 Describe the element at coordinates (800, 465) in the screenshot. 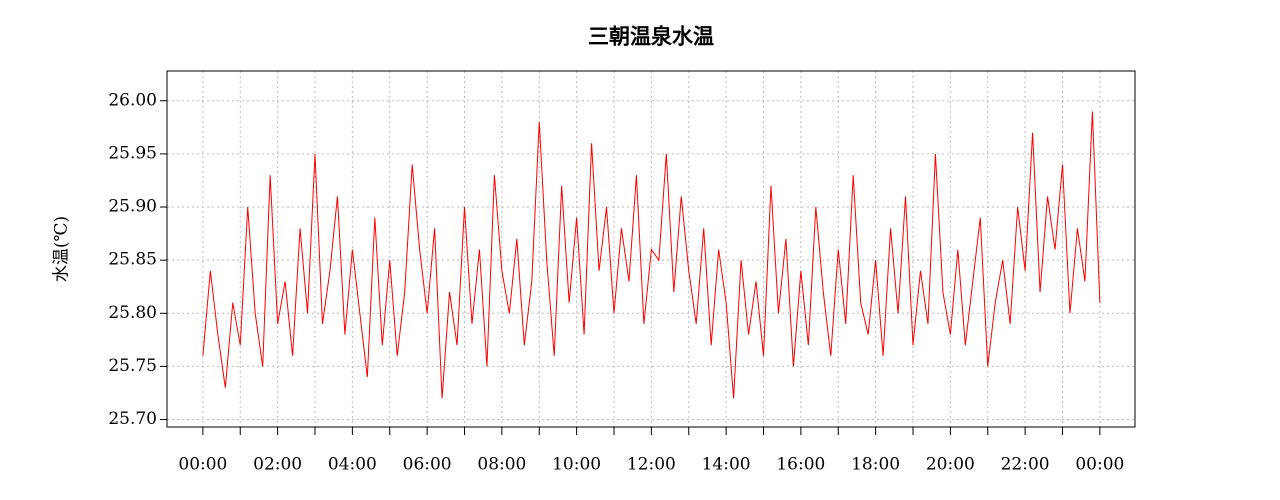

I see `x-tick-label: 16:00` at that location.